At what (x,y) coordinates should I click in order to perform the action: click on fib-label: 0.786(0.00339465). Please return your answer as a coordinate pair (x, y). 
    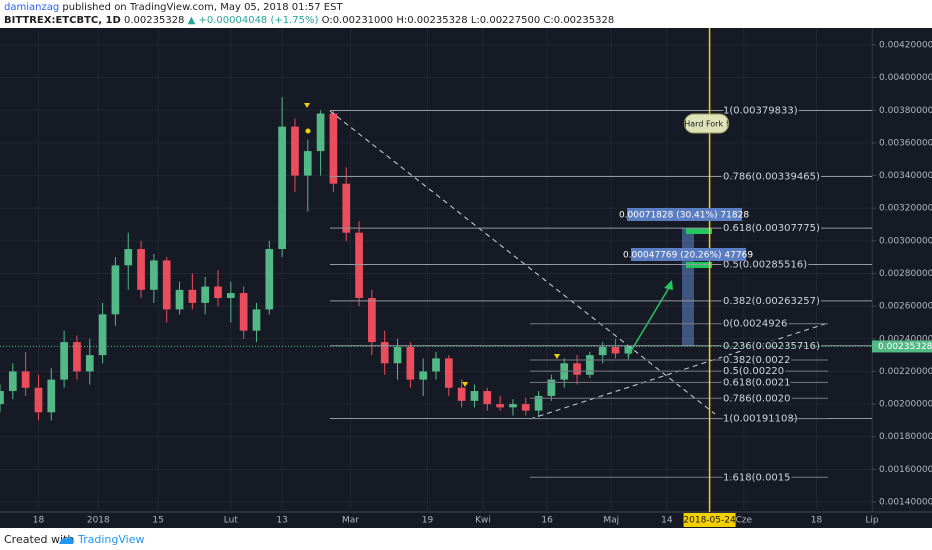
    Looking at the image, I should click on (771, 176).